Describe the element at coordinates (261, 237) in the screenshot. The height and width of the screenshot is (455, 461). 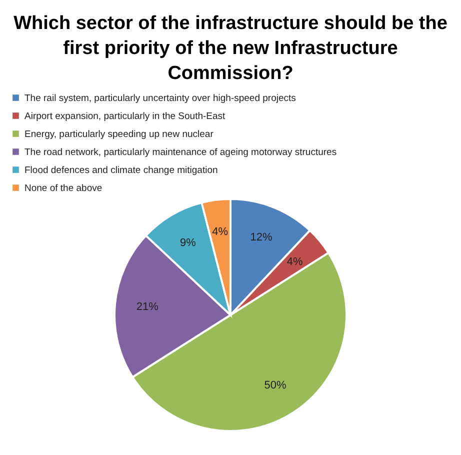
I see `data-label: 12%` at that location.